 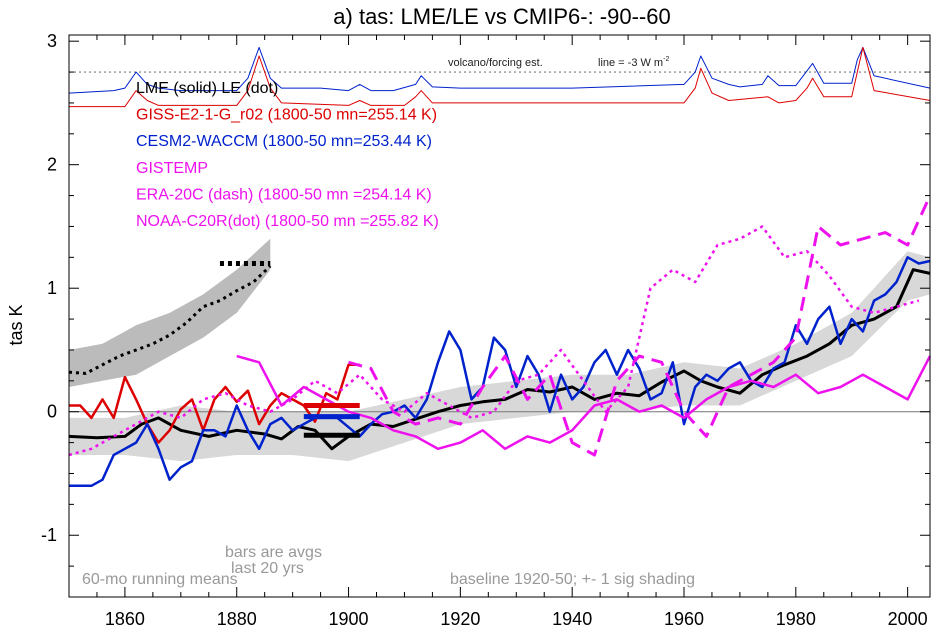 I want to click on x-tick-label: 1940, so click(x=572, y=619).